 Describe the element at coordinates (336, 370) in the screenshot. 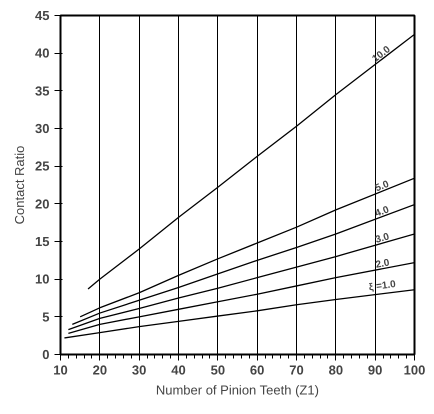

I see `x-tick-label: 80` at that location.